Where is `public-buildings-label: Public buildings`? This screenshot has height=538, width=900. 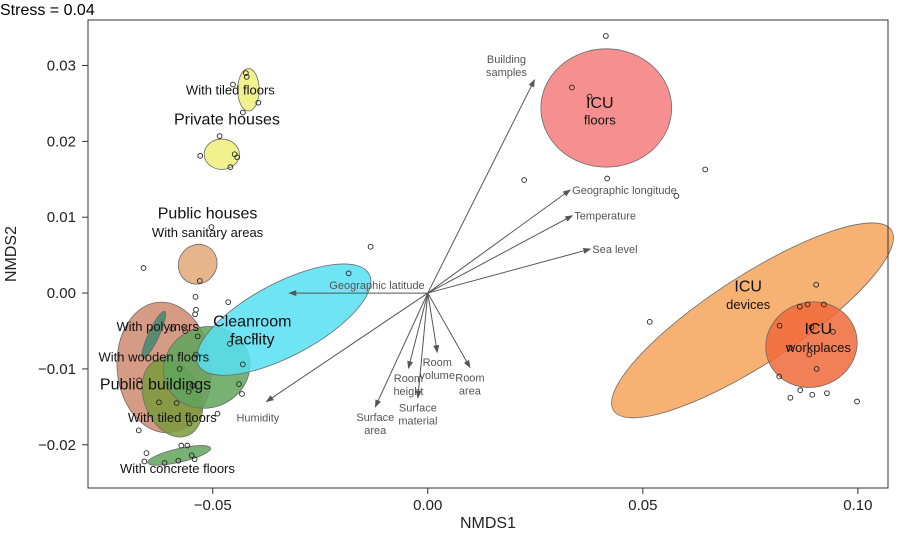 public-buildings-label: Public buildings is located at coordinates (155, 384).